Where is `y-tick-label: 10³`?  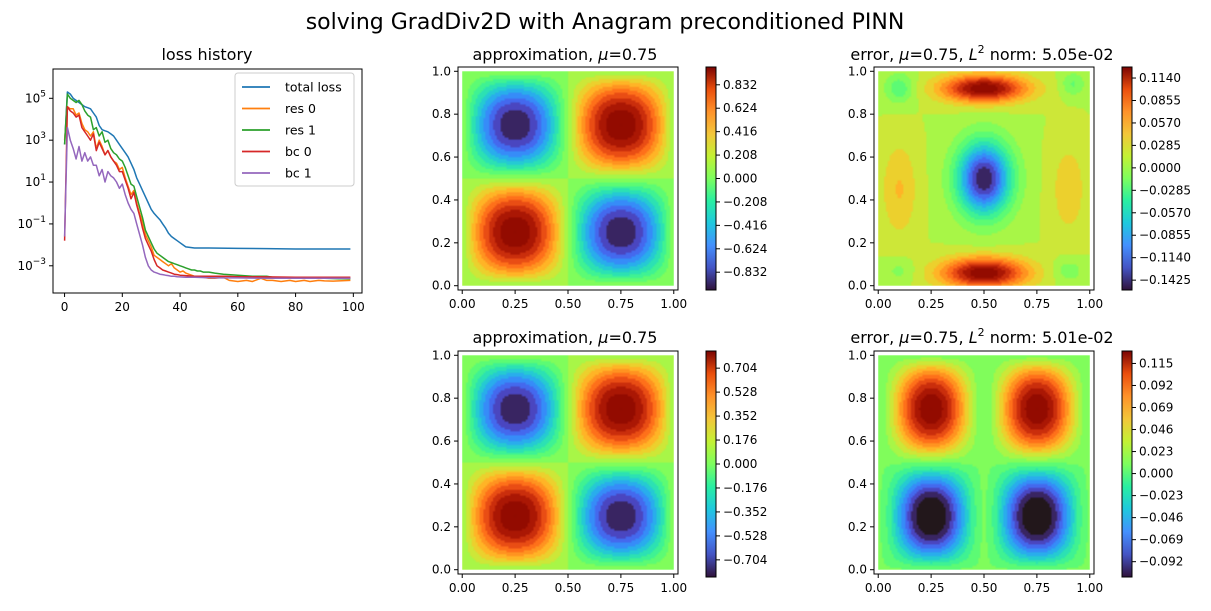
y-tick-label: 10³ is located at coordinates (35, 139).